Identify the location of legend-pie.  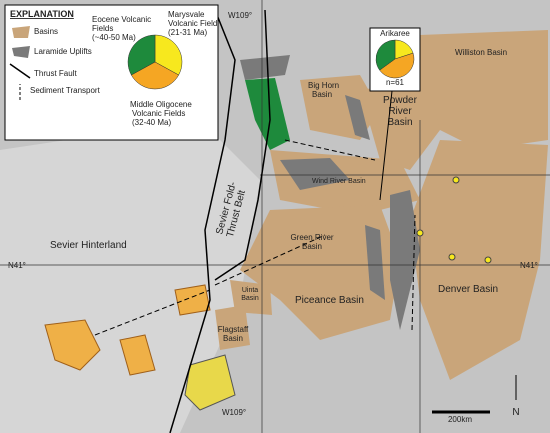
(155, 62).